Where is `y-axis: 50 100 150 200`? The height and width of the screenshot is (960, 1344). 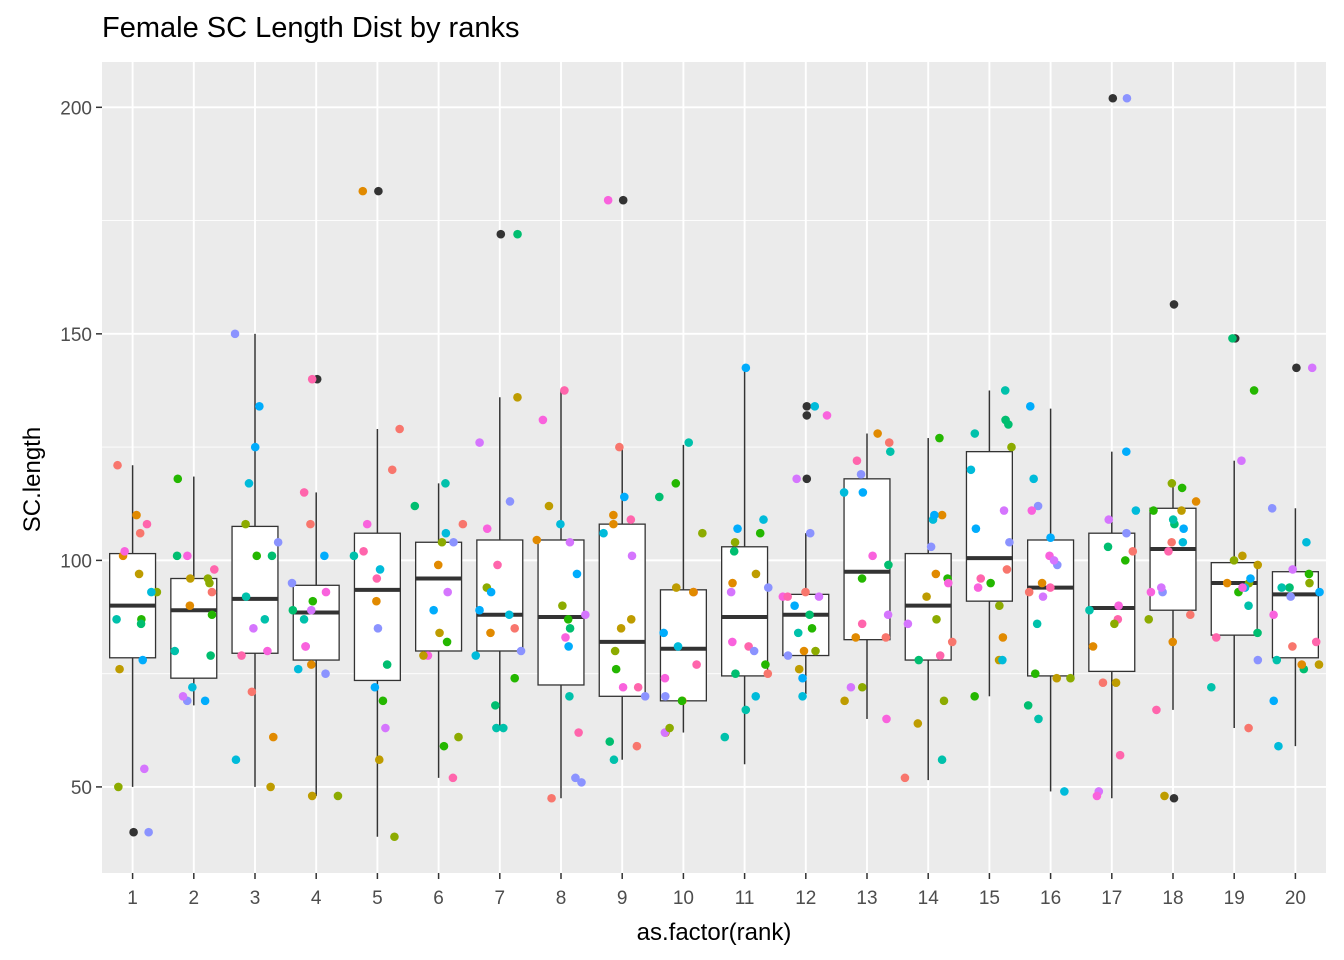 y-axis: 50 100 150 200 is located at coordinates (81, 448).